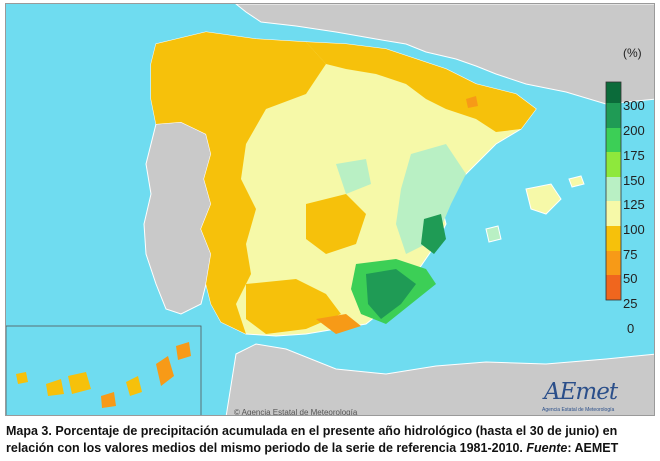  I want to click on zone-50-northeast, so click(472, 102).